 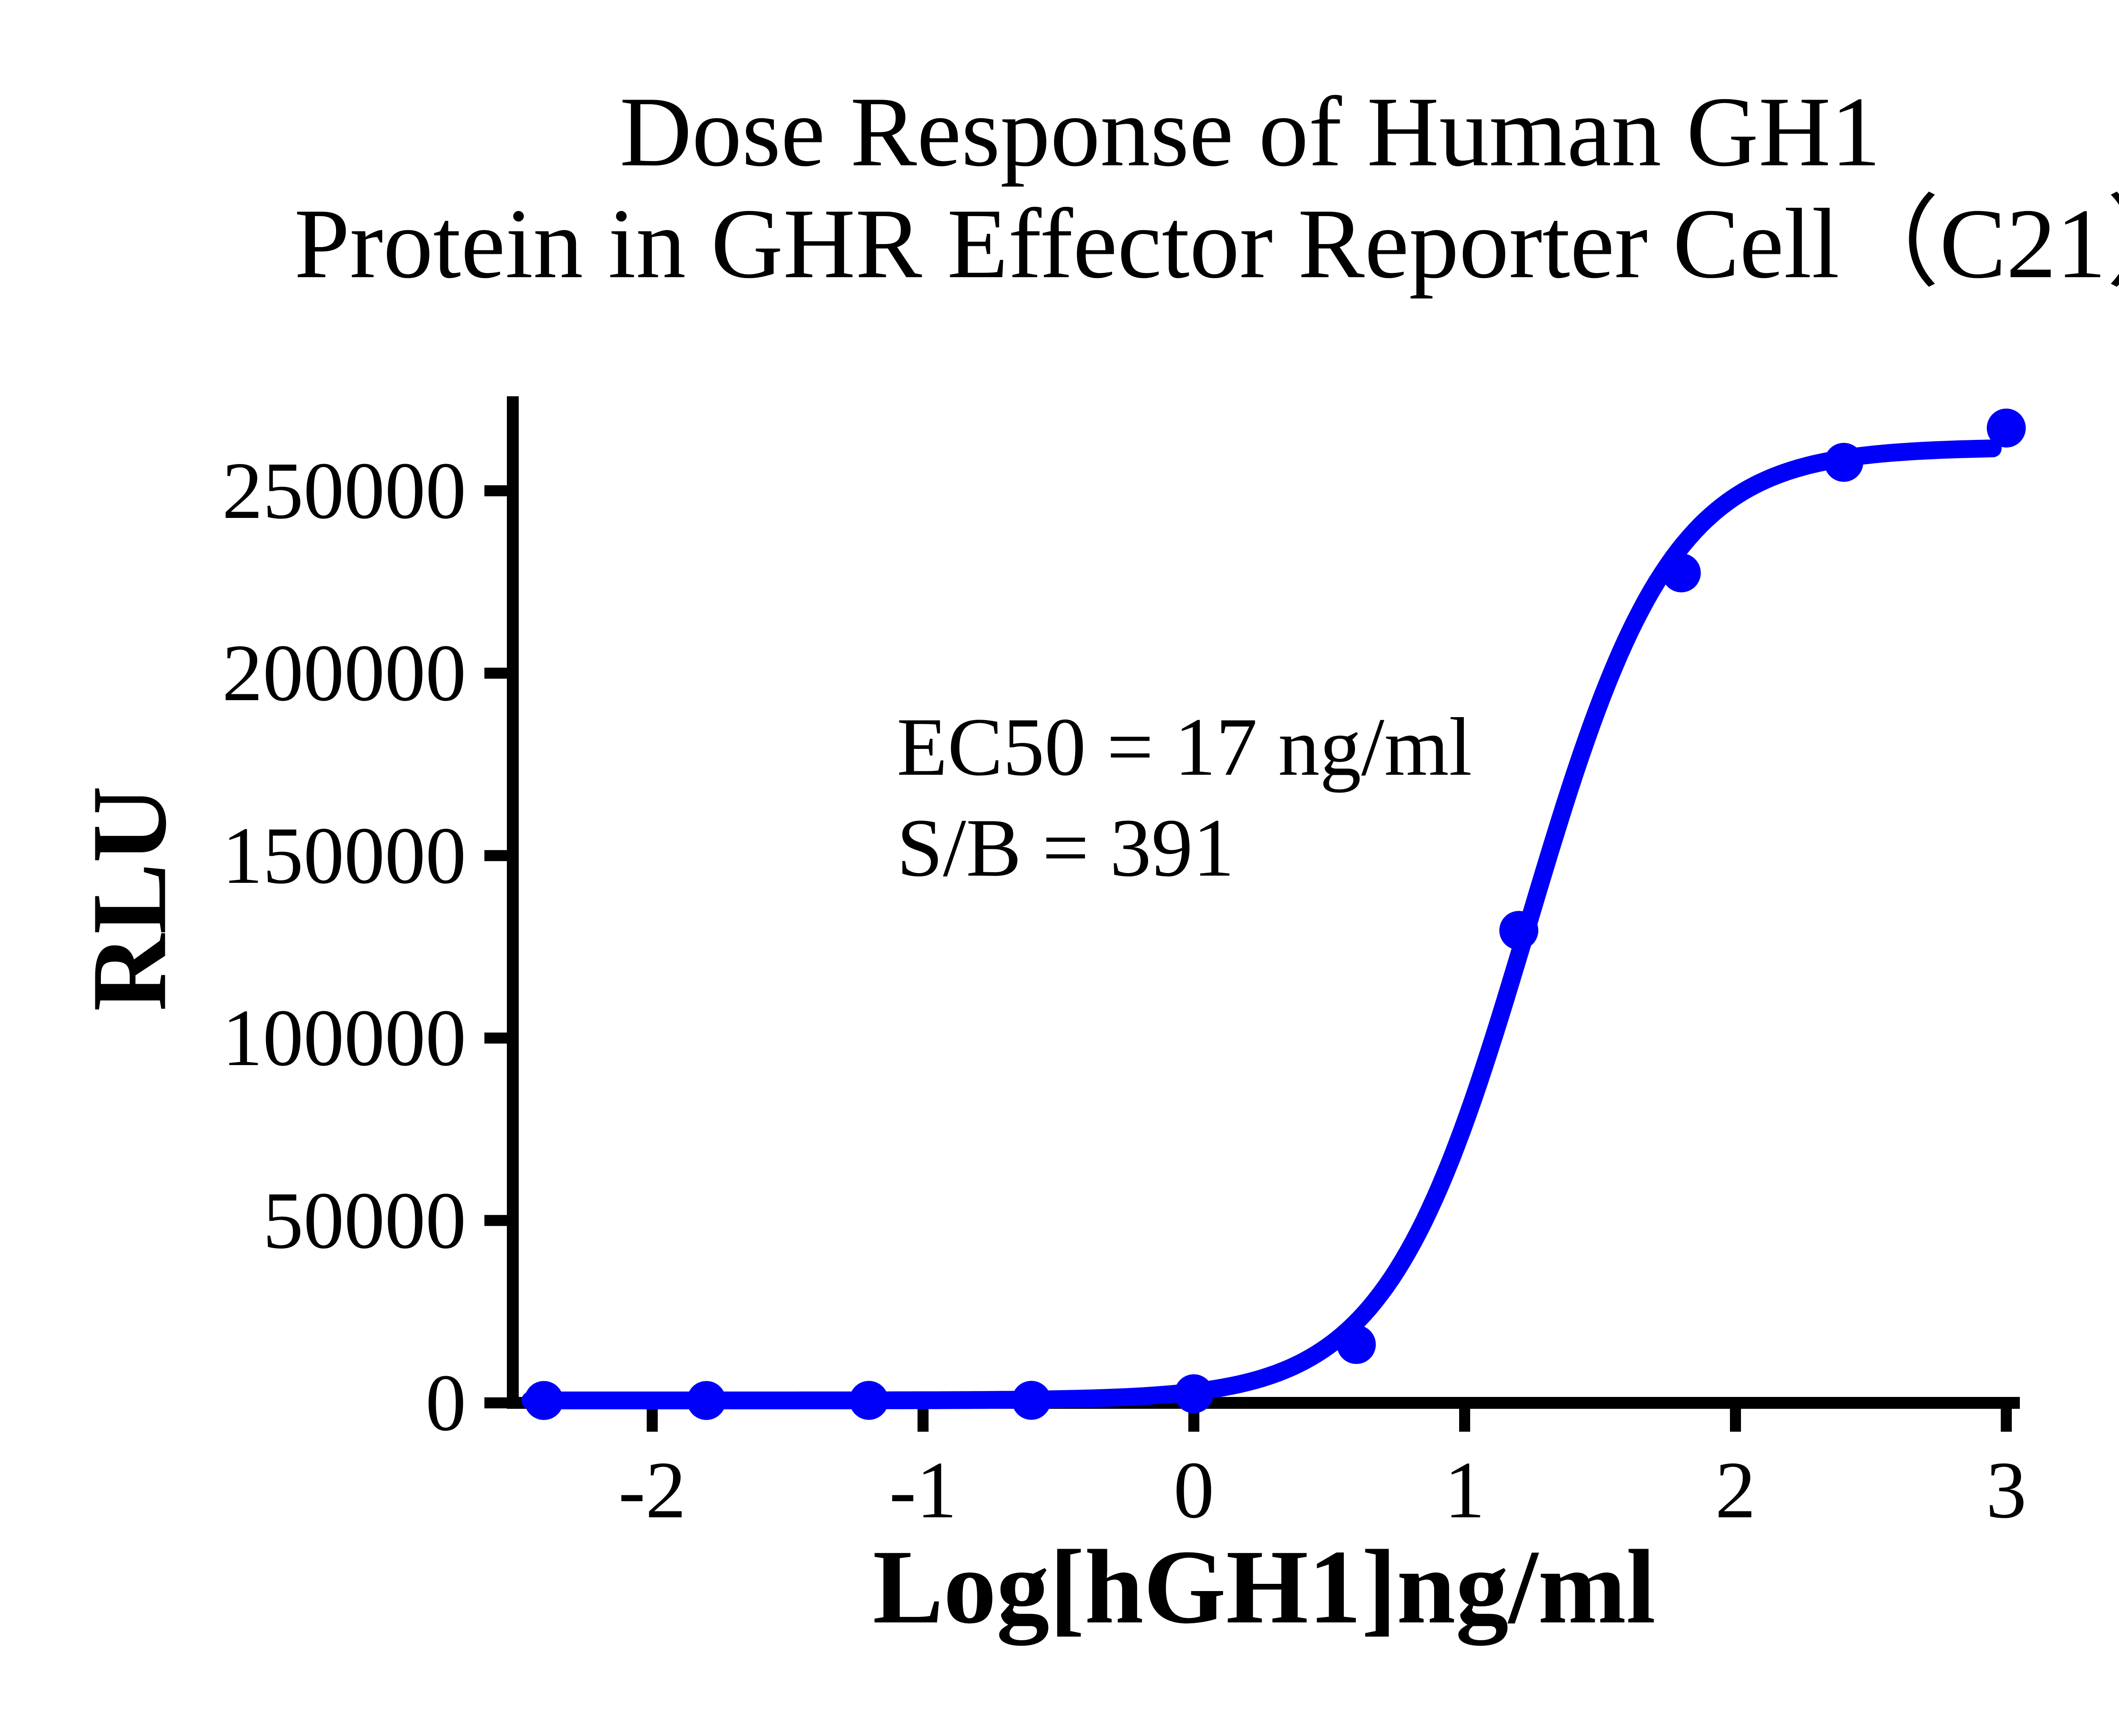 I want to click on y-tick-label-100000: 100000, so click(x=344, y=1038).